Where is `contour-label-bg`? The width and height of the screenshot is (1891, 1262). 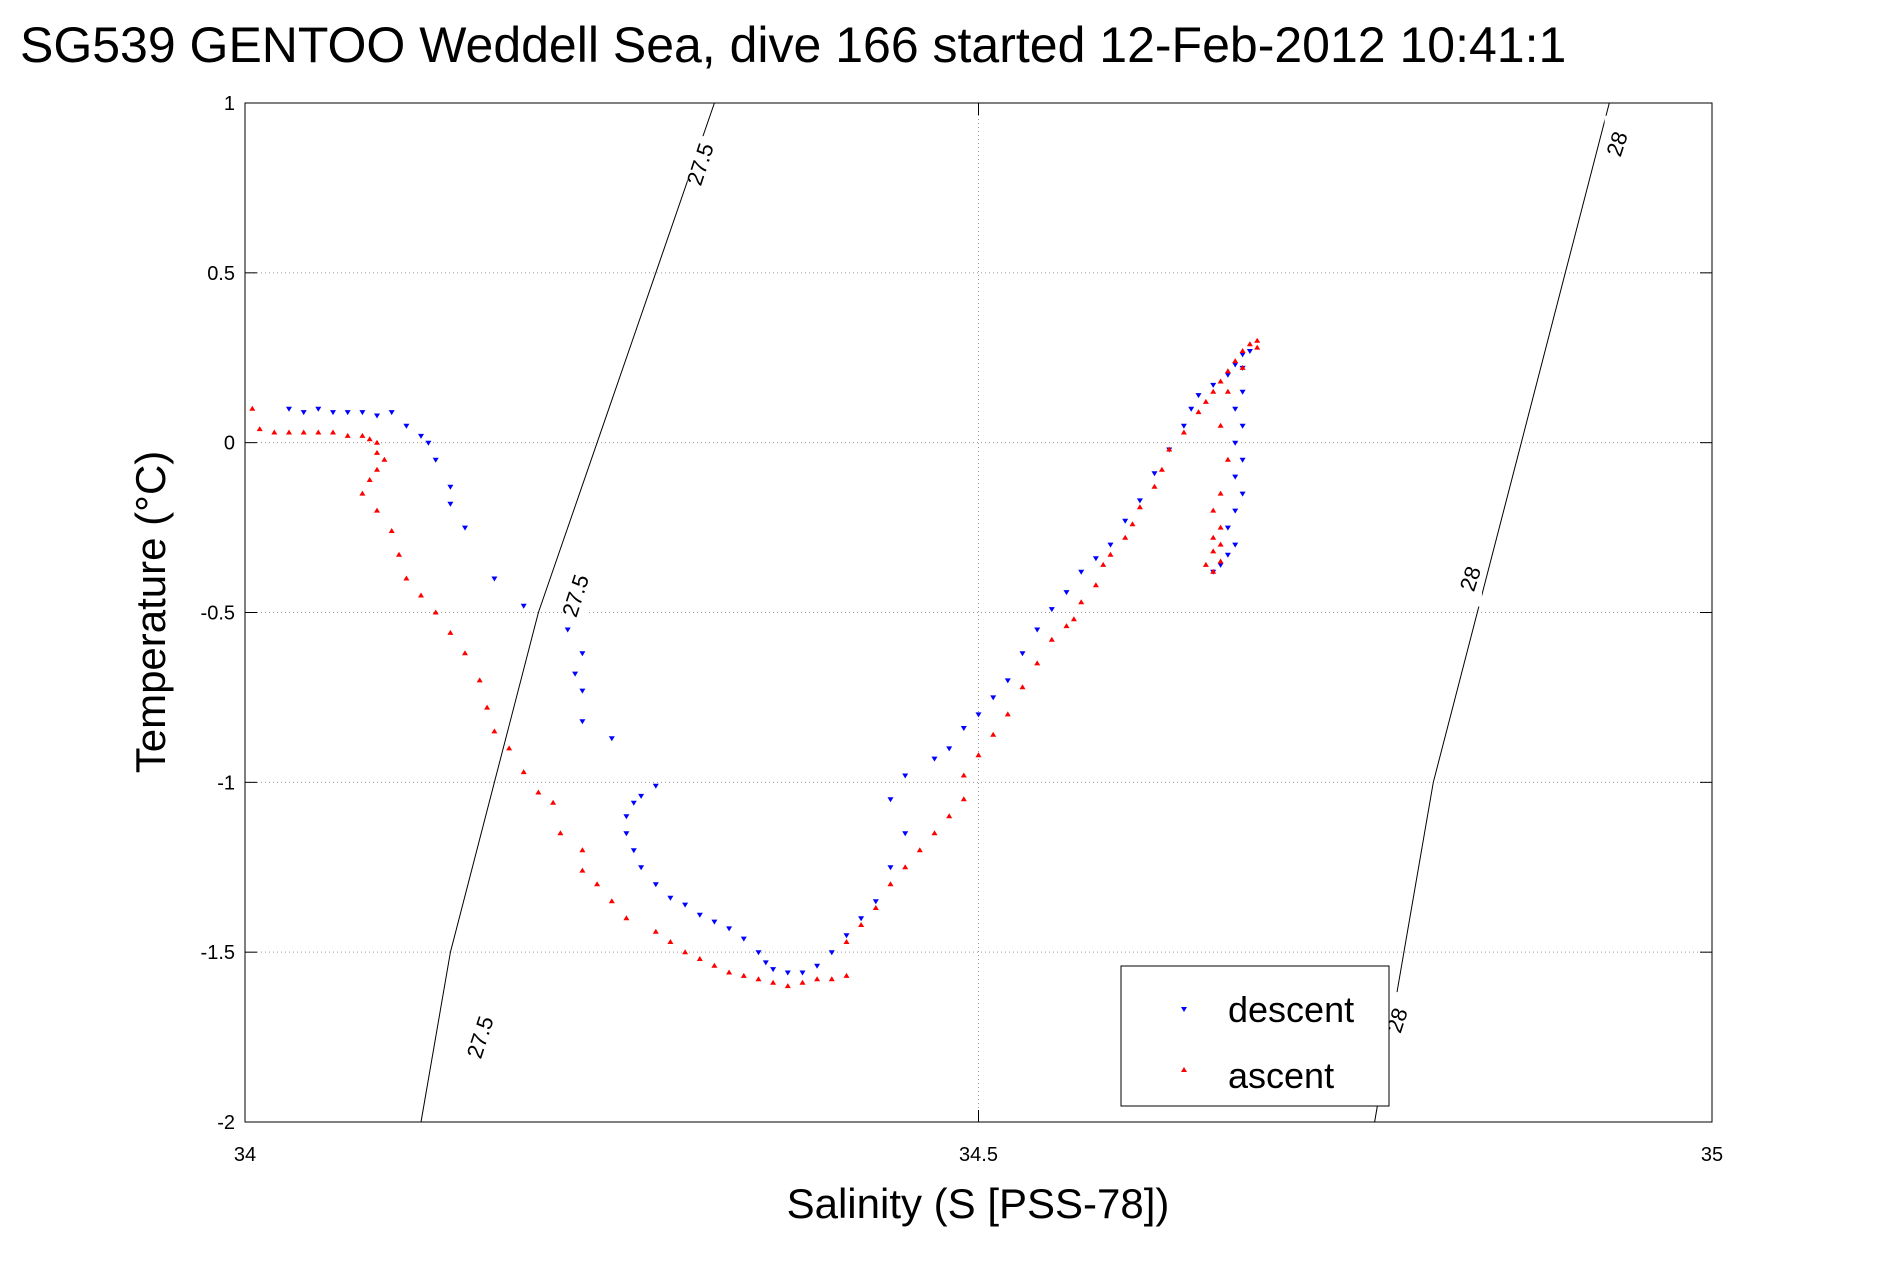 contour-label-bg is located at coordinates (575, 595).